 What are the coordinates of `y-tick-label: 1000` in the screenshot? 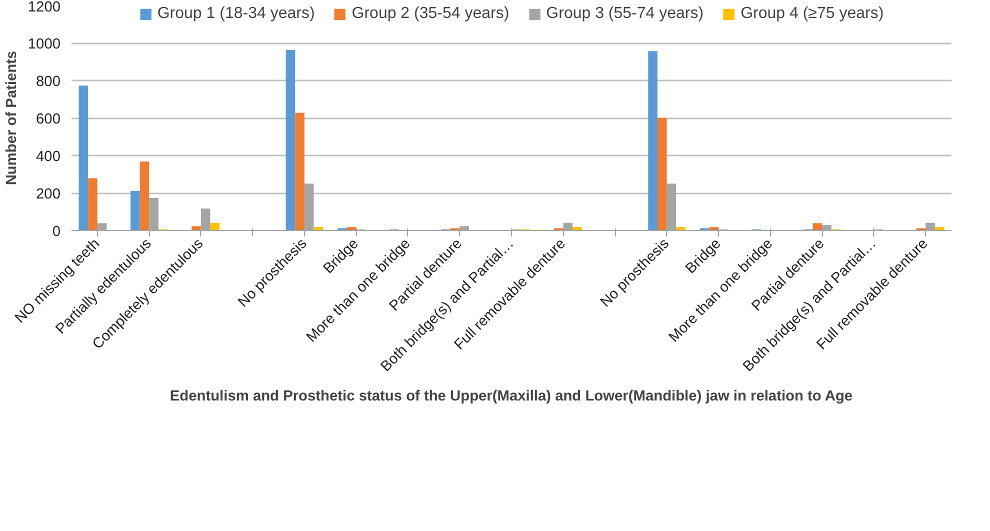 It's located at (44, 44).